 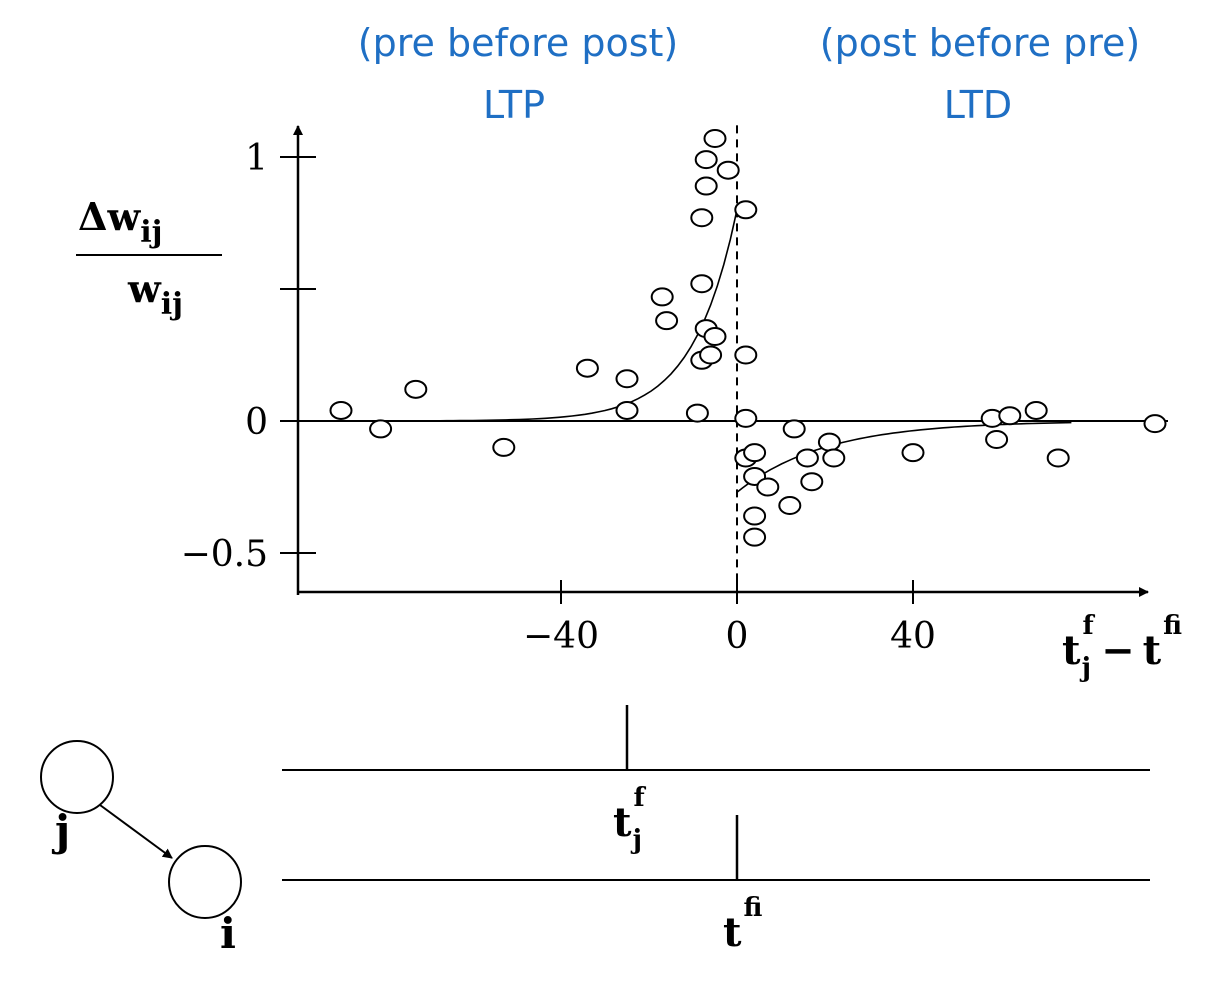 I want to click on presynaptic-spike-time-label: tf j, so click(x=629, y=819).